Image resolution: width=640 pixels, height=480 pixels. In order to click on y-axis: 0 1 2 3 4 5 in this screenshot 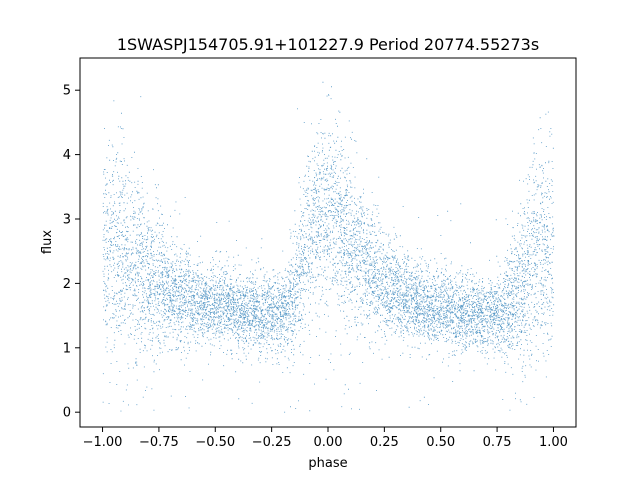, I will do `click(71, 252)`.